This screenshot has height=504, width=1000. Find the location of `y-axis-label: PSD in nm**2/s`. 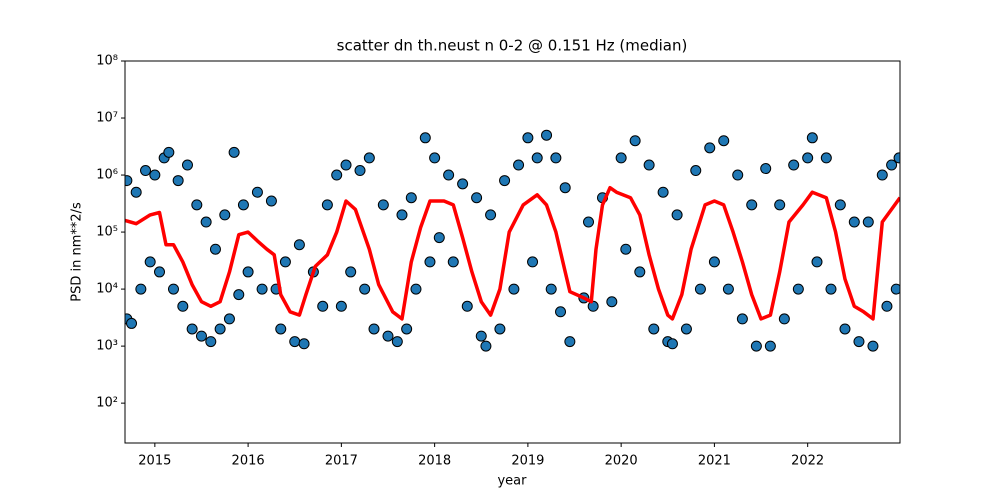

y-axis-label: PSD in nm**2/s is located at coordinates (77, 252).